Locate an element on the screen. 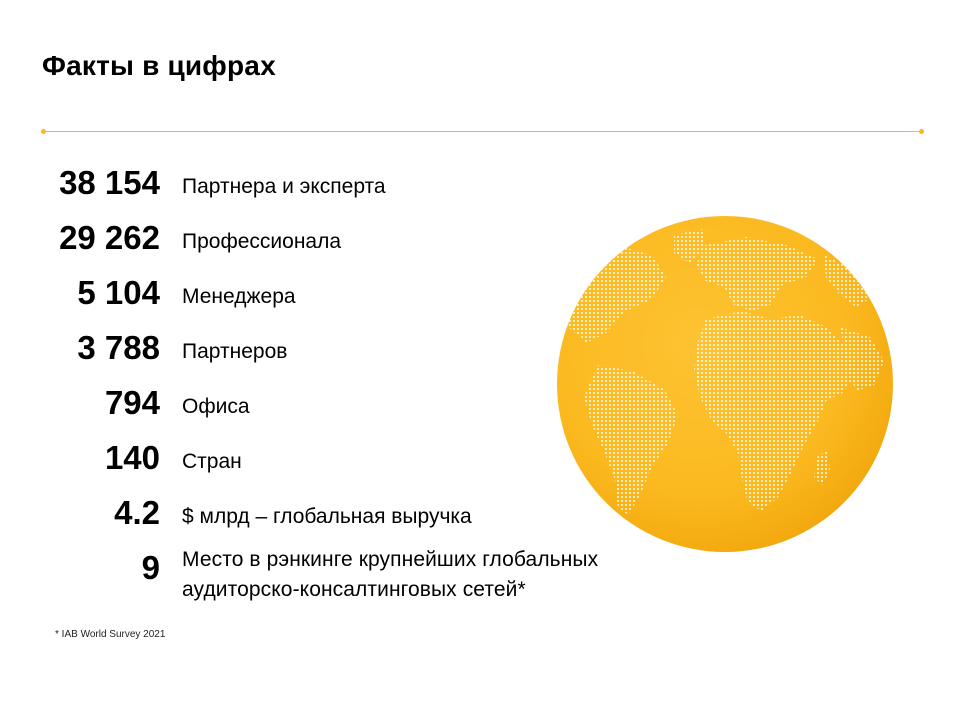 Image resolution: width=960 pixels, height=720 pixels. fact-row: 29 262 Профессионала is located at coordinates (350, 240).